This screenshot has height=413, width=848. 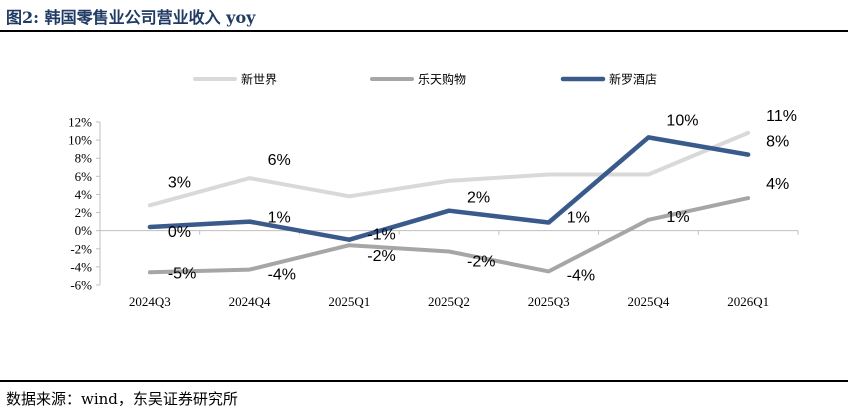 I want to click on data-label: 6%, so click(x=279, y=160).